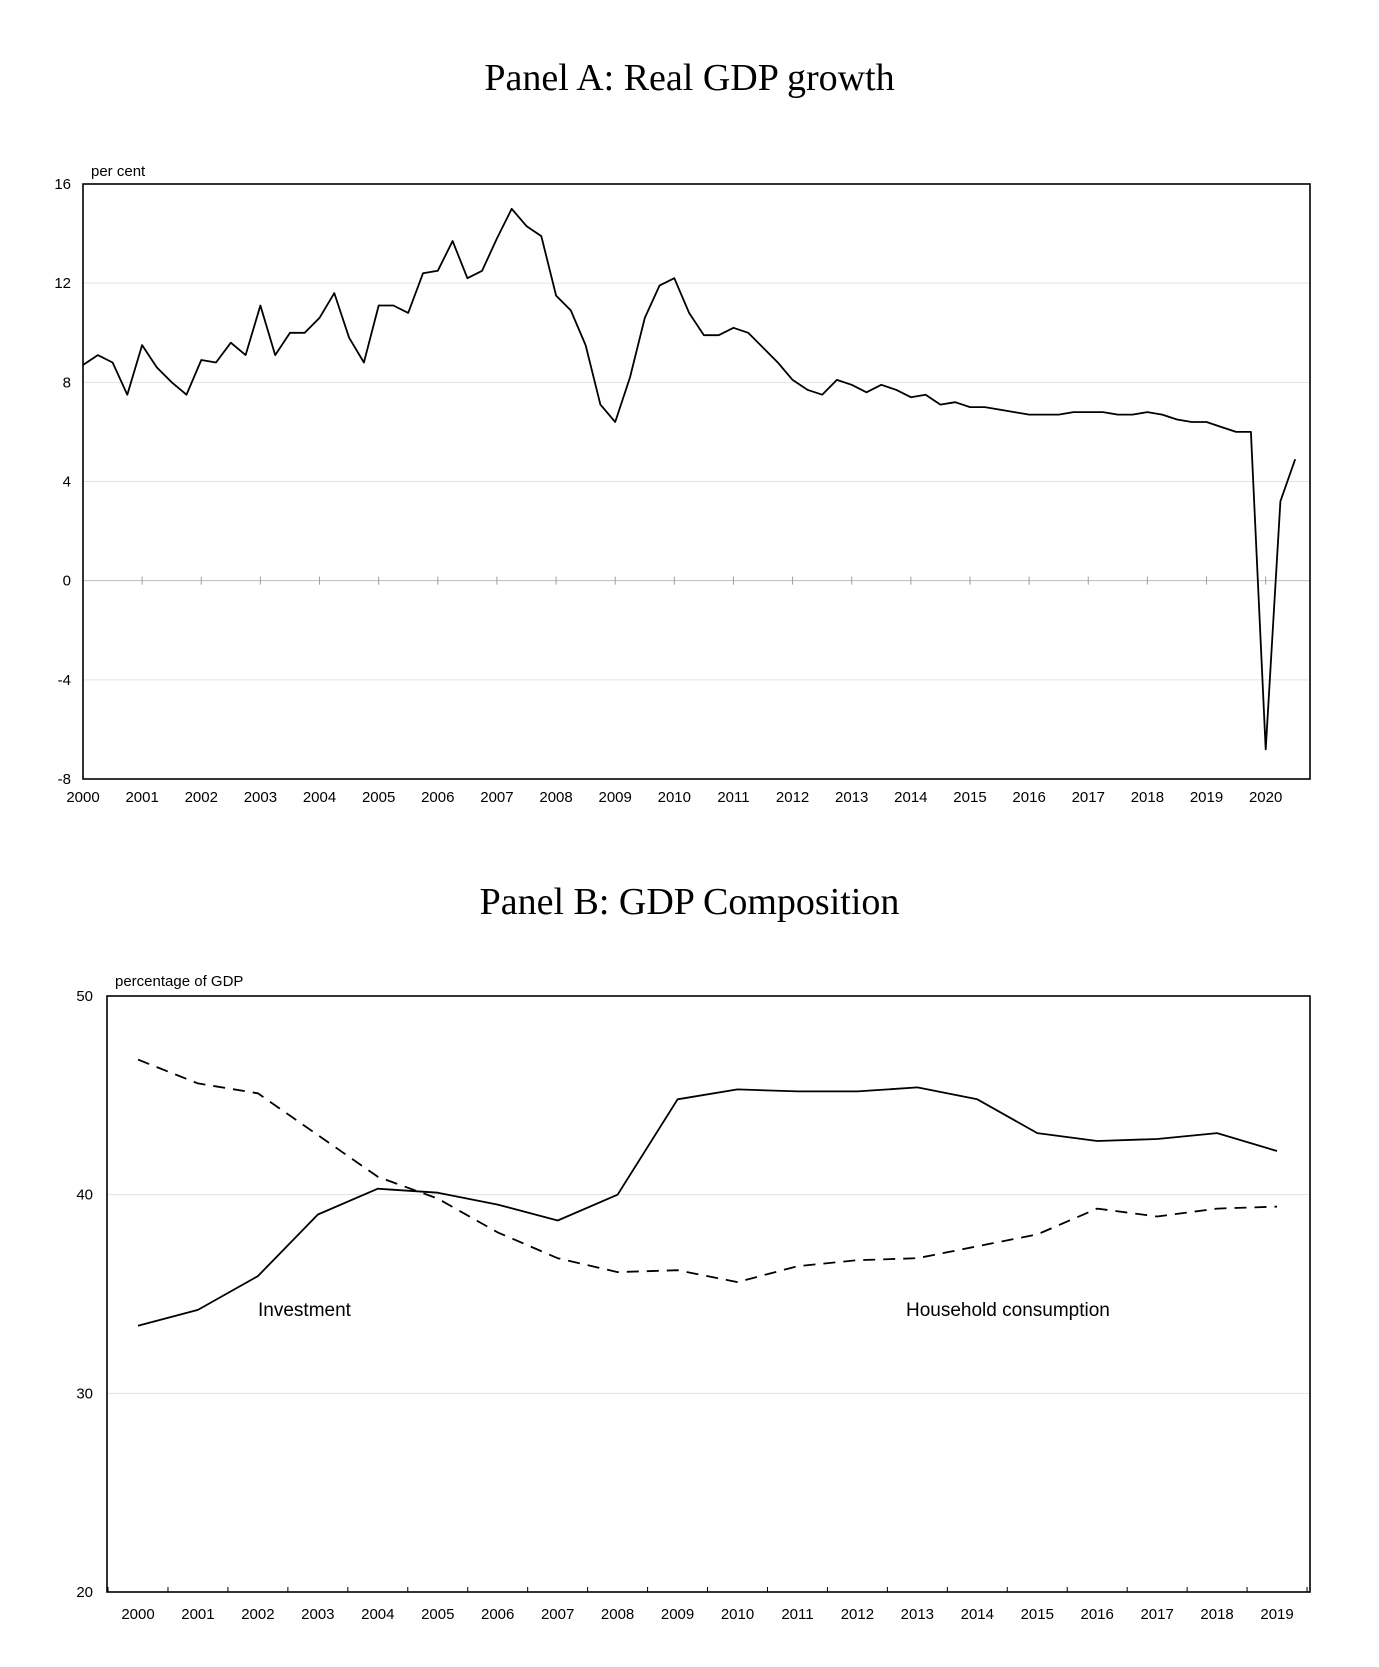 The height and width of the screenshot is (1667, 1379). Describe the element at coordinates (62, 184) in the screenshot. I see `y-tick-label: 16` at that location.